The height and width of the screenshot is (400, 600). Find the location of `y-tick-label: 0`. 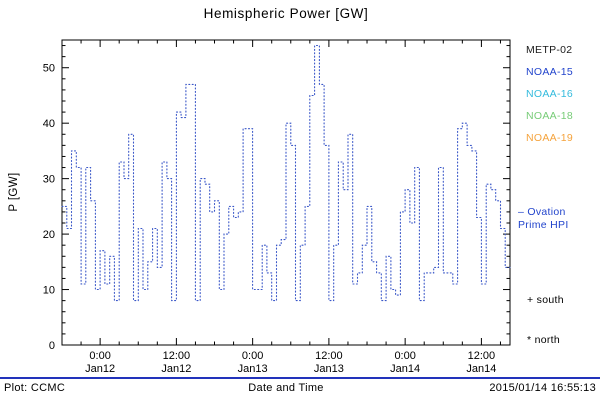

y-tick-label: 0 is located at coordinates (52, 346).